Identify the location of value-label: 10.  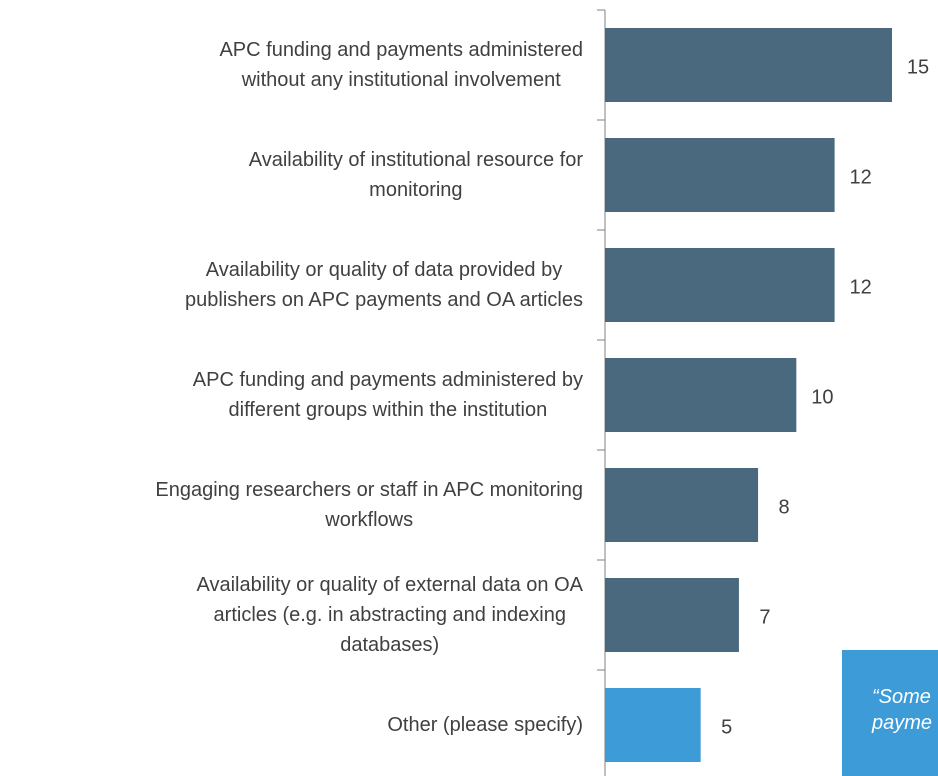
(822, 397).